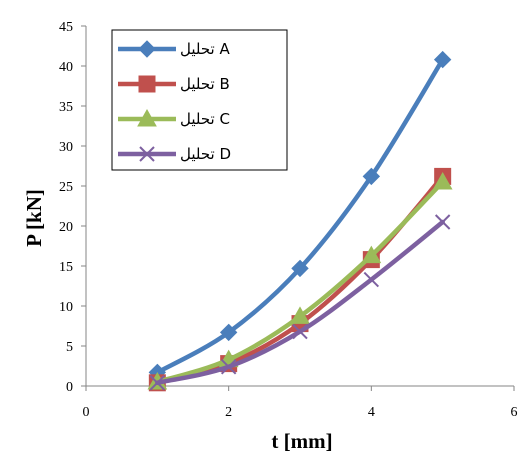  I want to click on legend: تحليل A تحليل B تحليل C تحليل D, so click(199, 100).